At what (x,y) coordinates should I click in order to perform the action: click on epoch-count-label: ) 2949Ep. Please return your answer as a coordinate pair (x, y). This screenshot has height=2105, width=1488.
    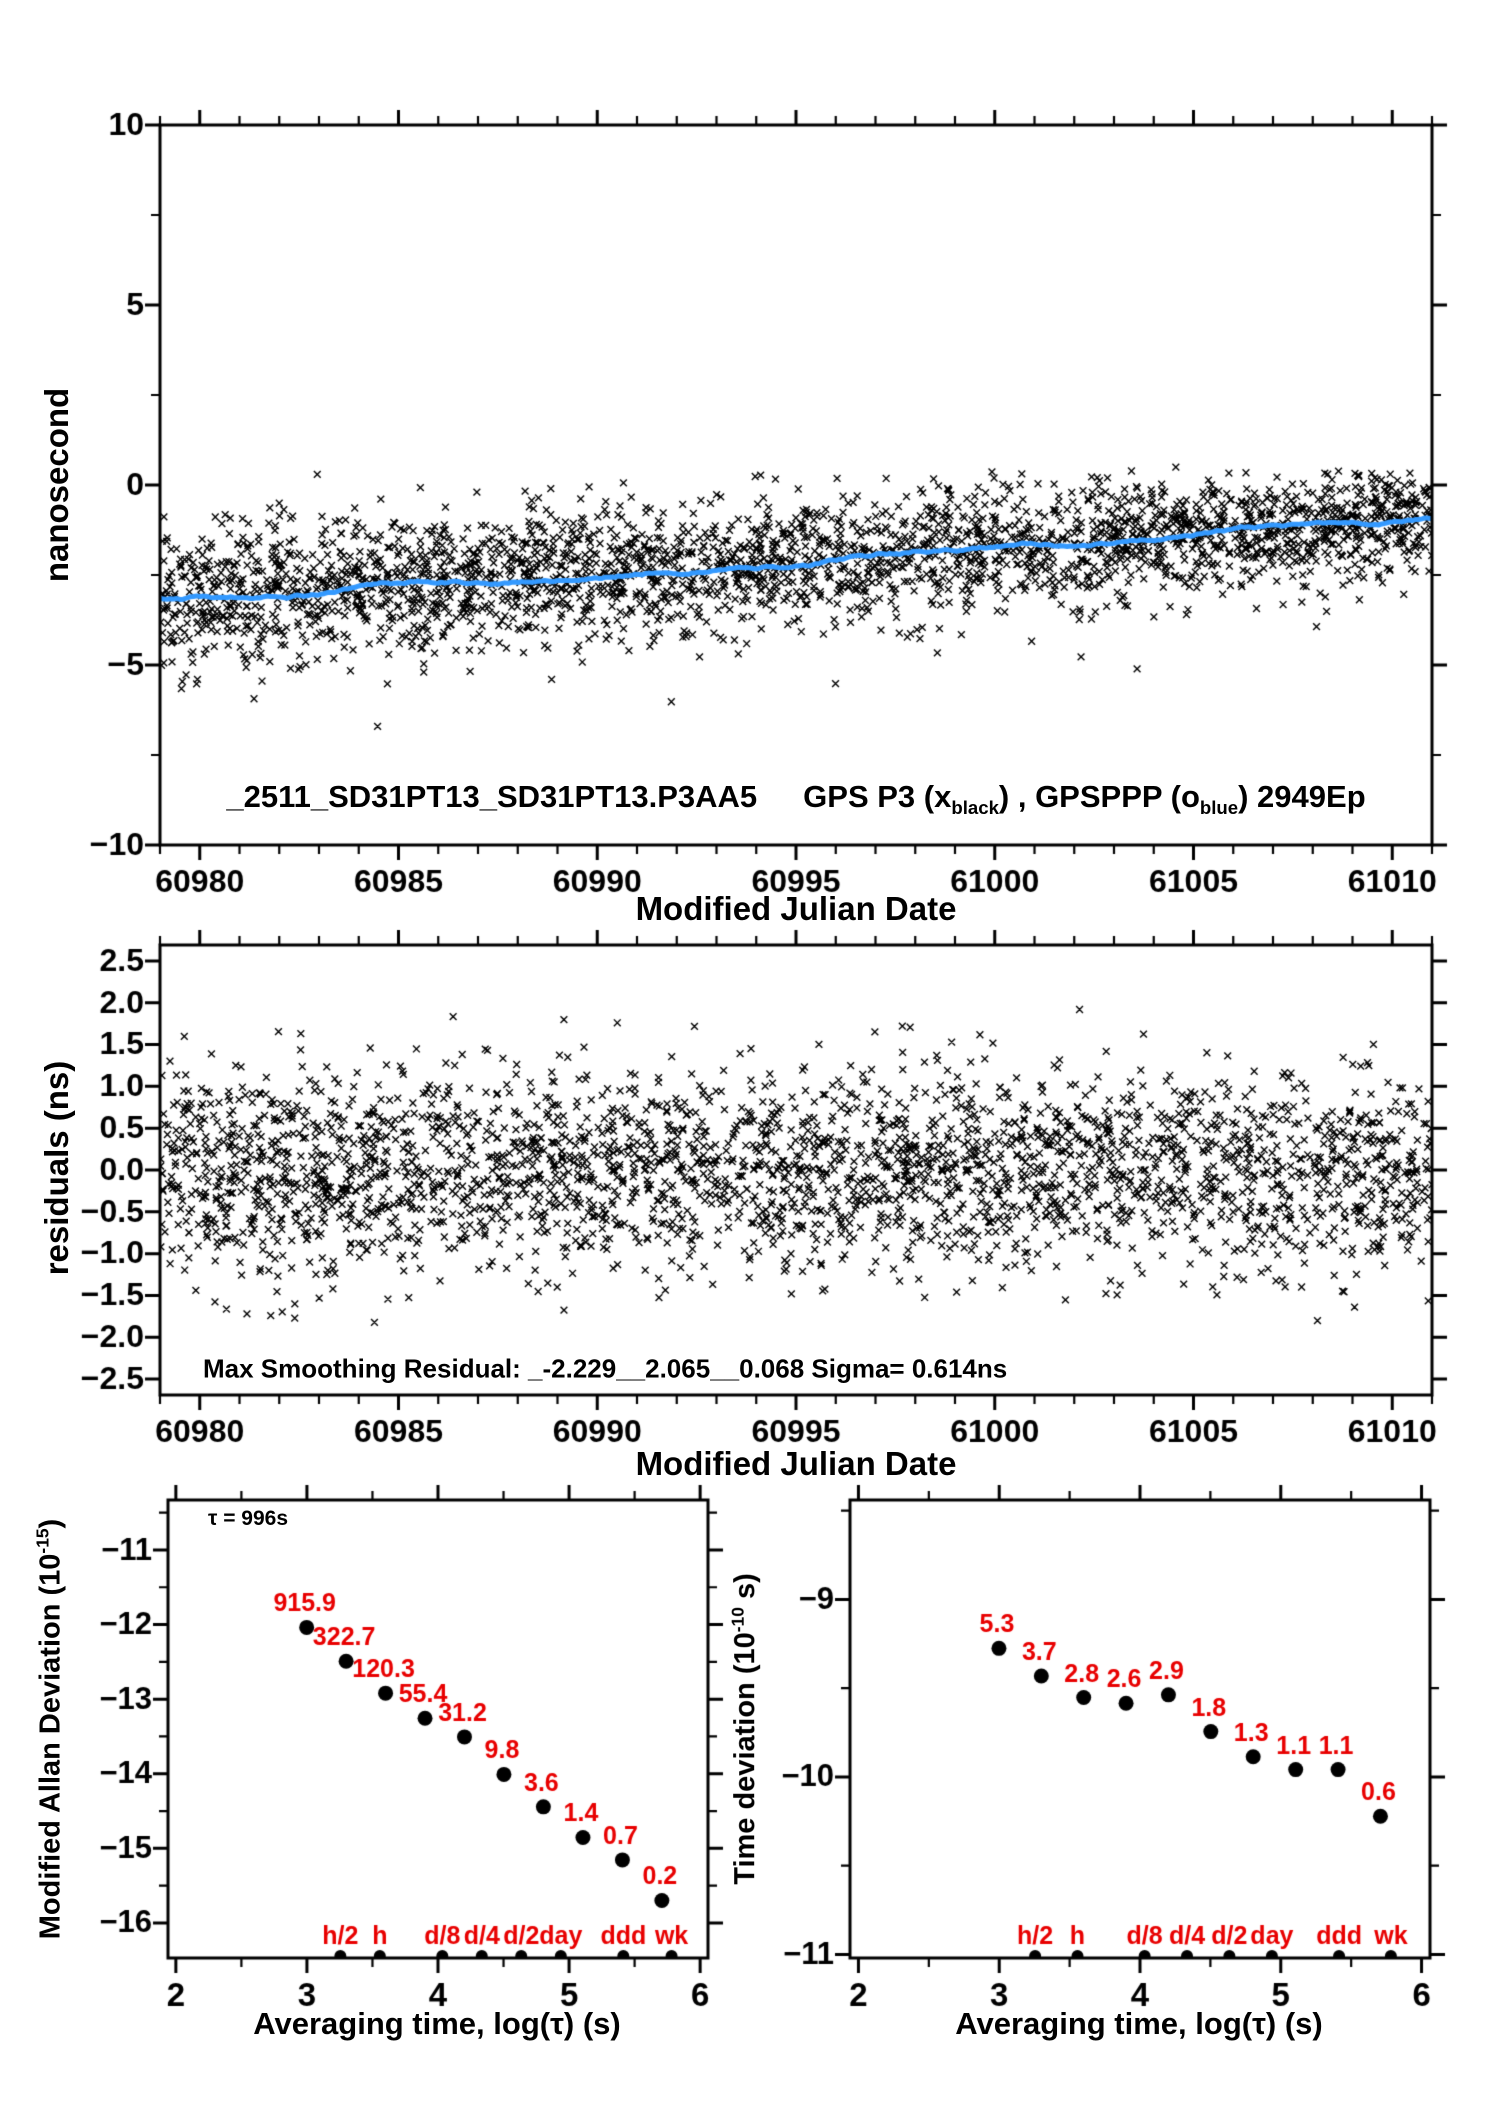
    Looking at the image, I should click on (1302, 796).